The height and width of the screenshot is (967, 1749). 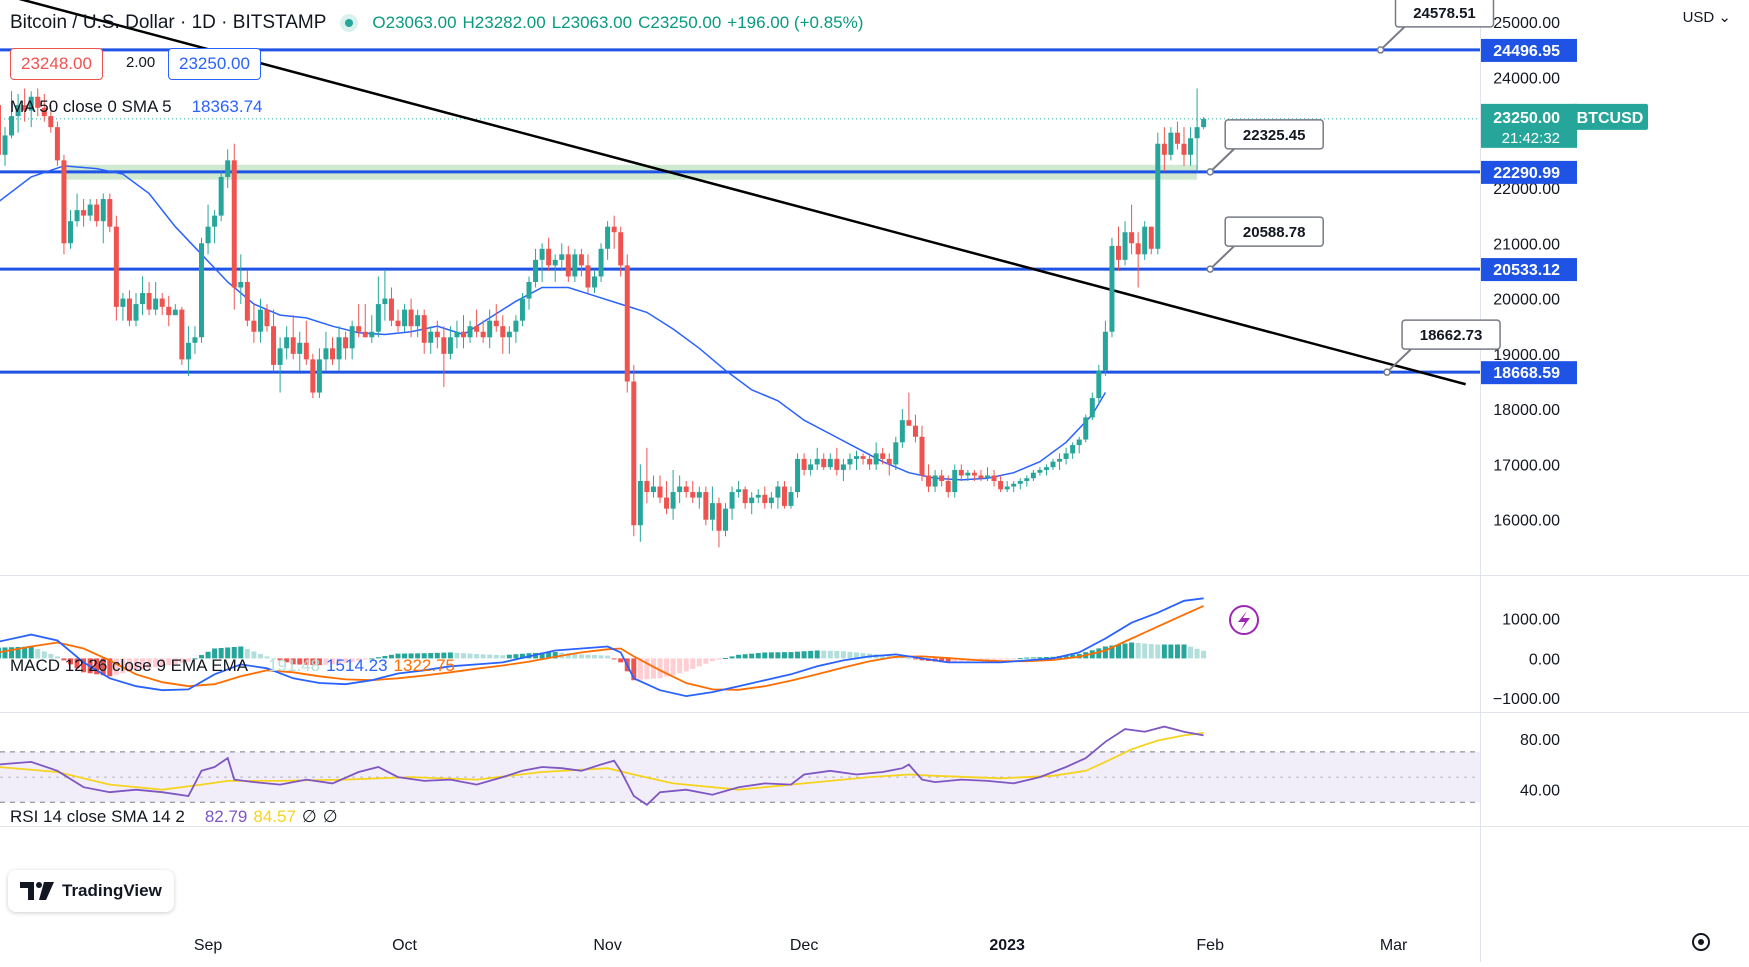 What do you see at coordinates (168, 22) in the screenshot?
I see `symbol-title: Bitcoin / U.S. Dollar · 1D · BITSTAMP` at bounding box center [168, 22].